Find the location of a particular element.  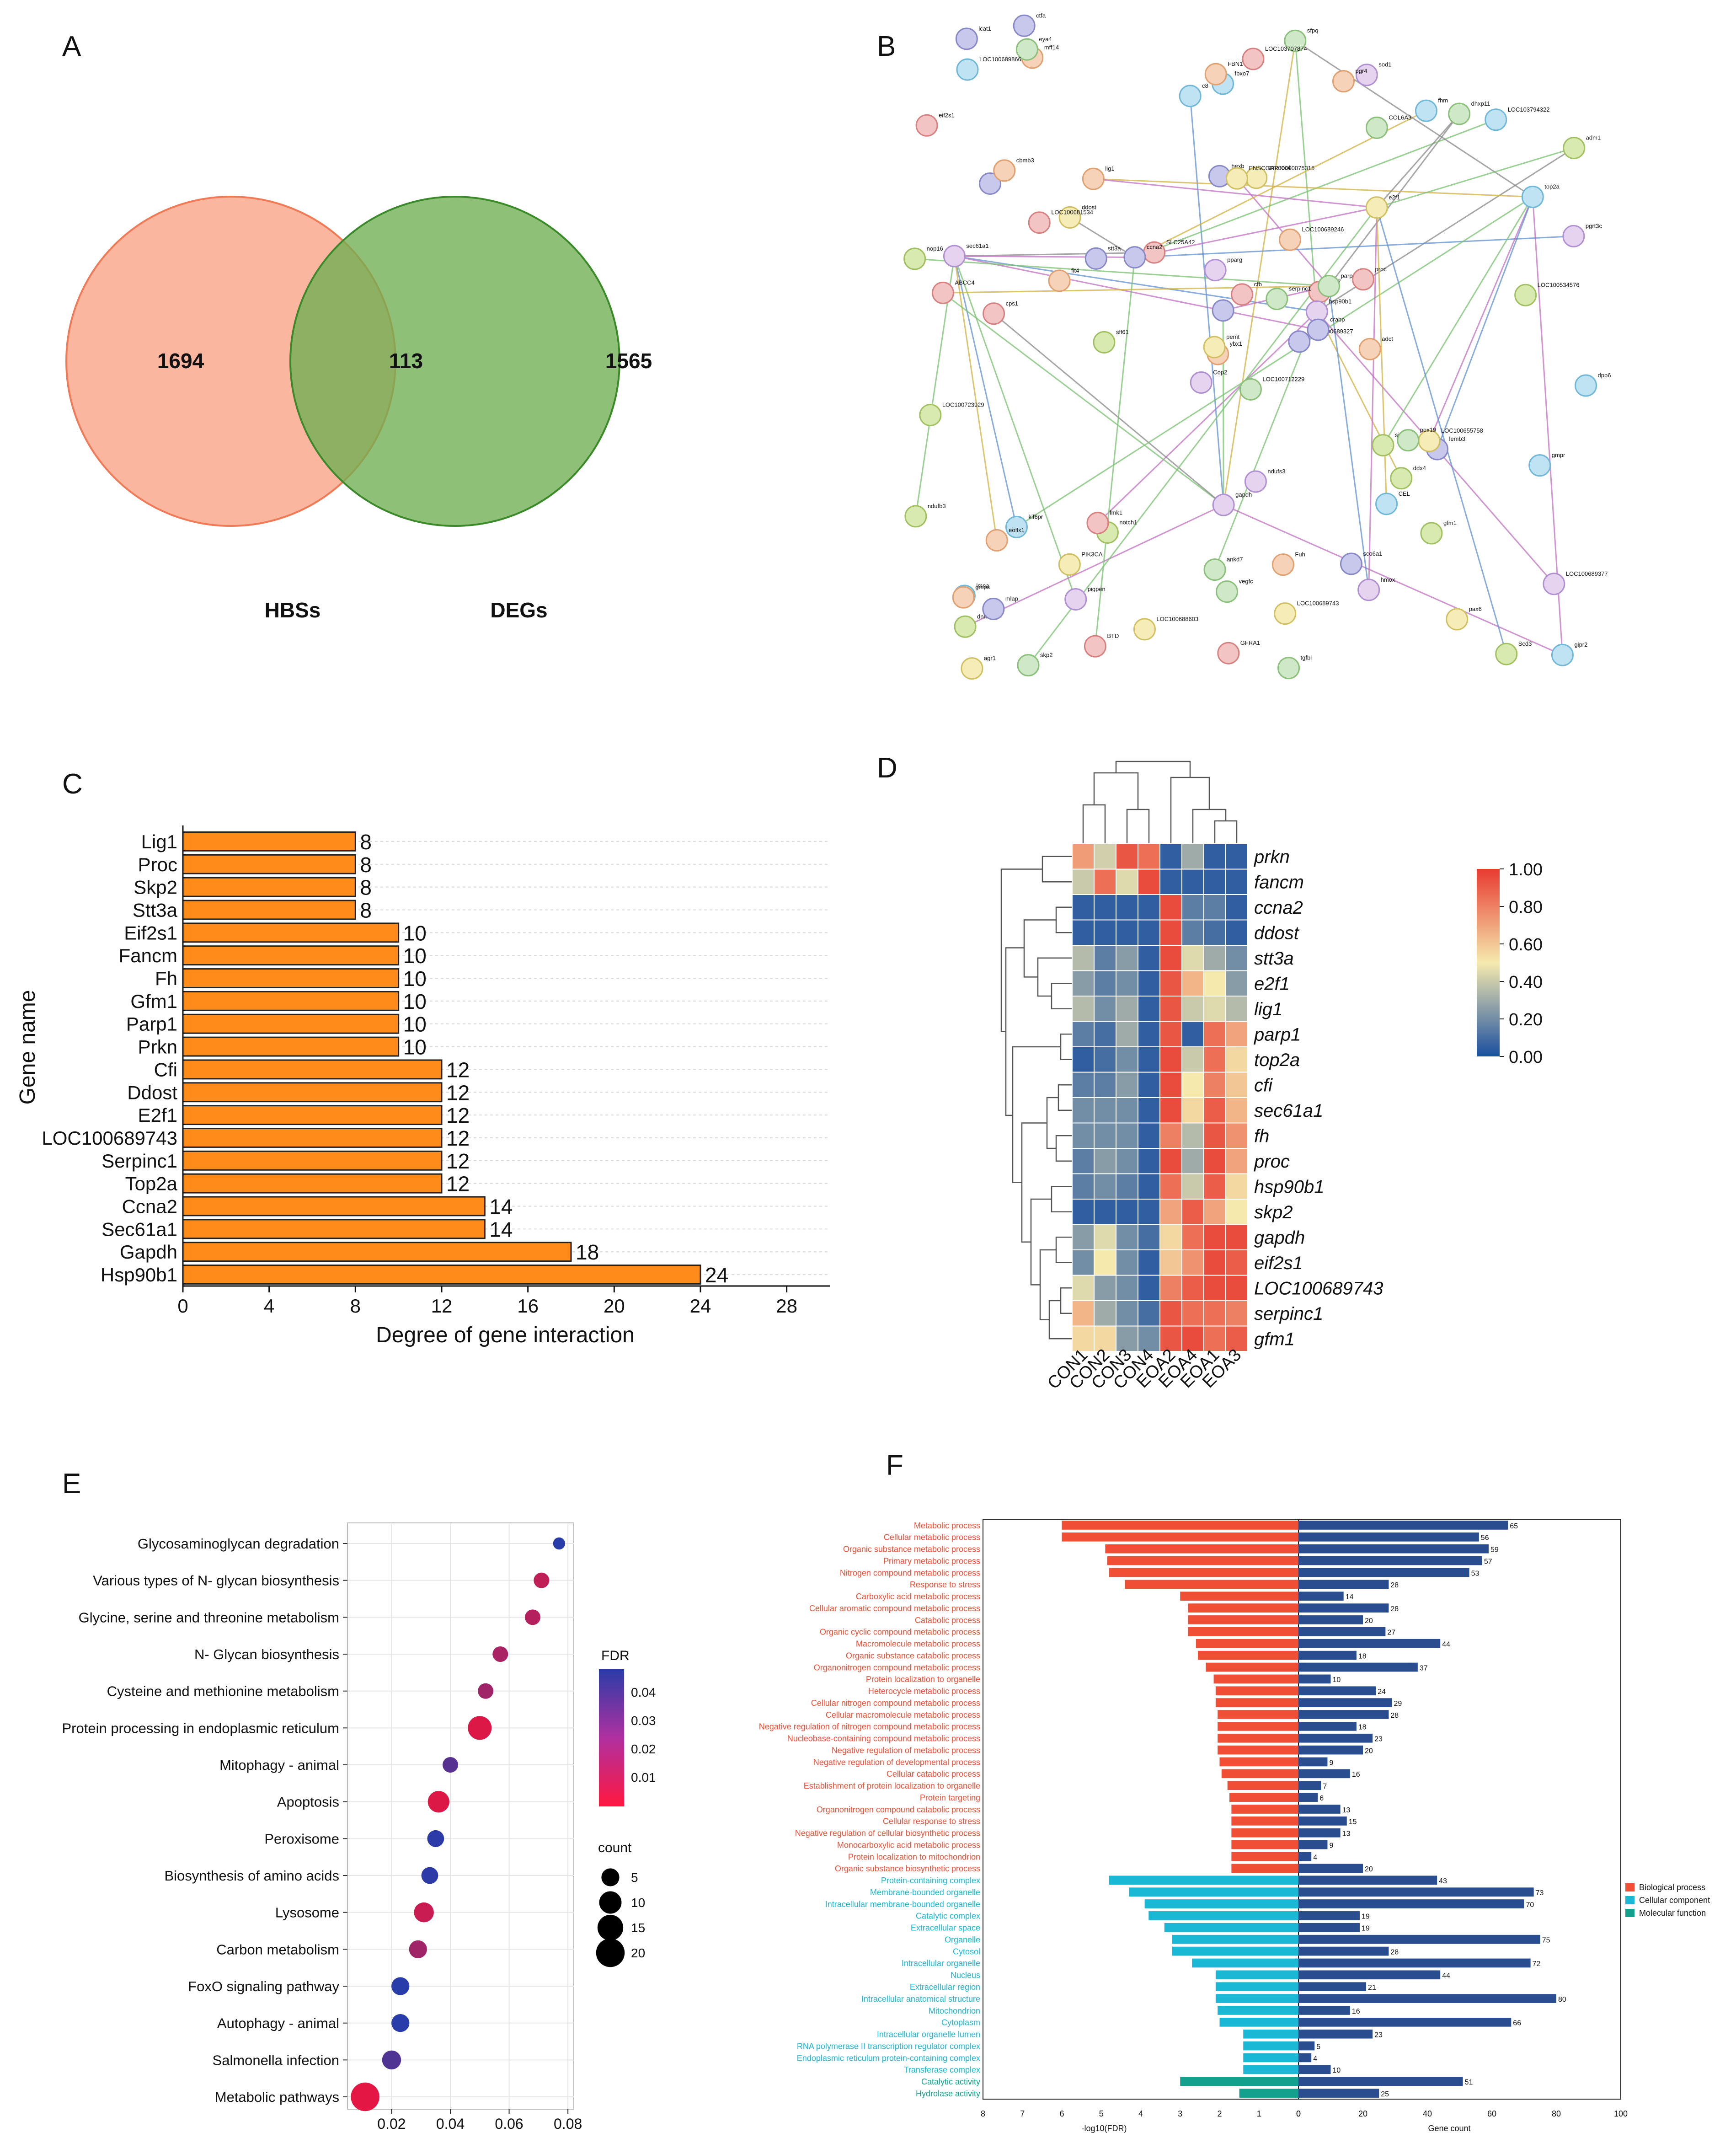

c-x-tick-label: 24 is located at coordinates (701, 1306).